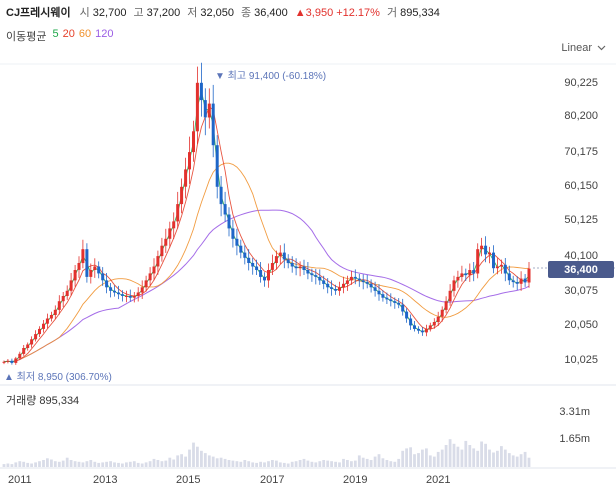 The image size is (616, 494). I want to click on high-label: 고, so click(138, 13).